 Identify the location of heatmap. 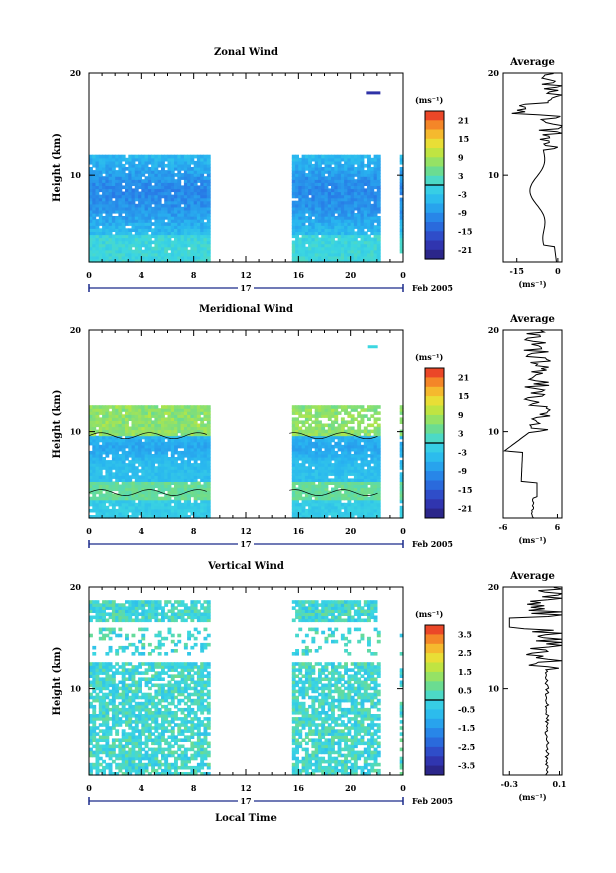
(246, 688).